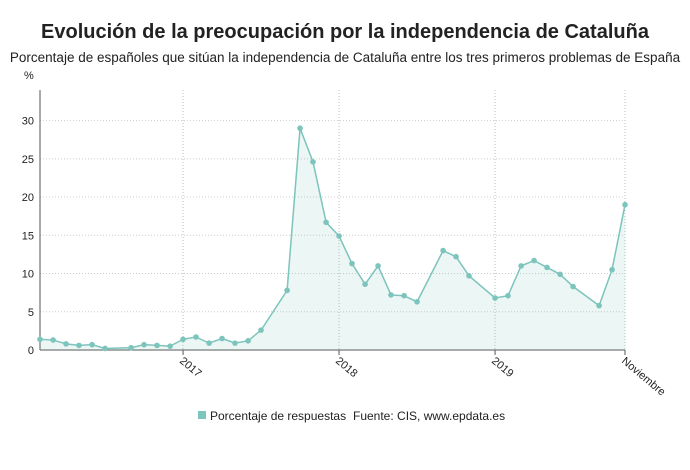  What do you see at coordinates (202, 415) in the screenshot?
I see `legend-swatch` at bounding box center [202, 415].